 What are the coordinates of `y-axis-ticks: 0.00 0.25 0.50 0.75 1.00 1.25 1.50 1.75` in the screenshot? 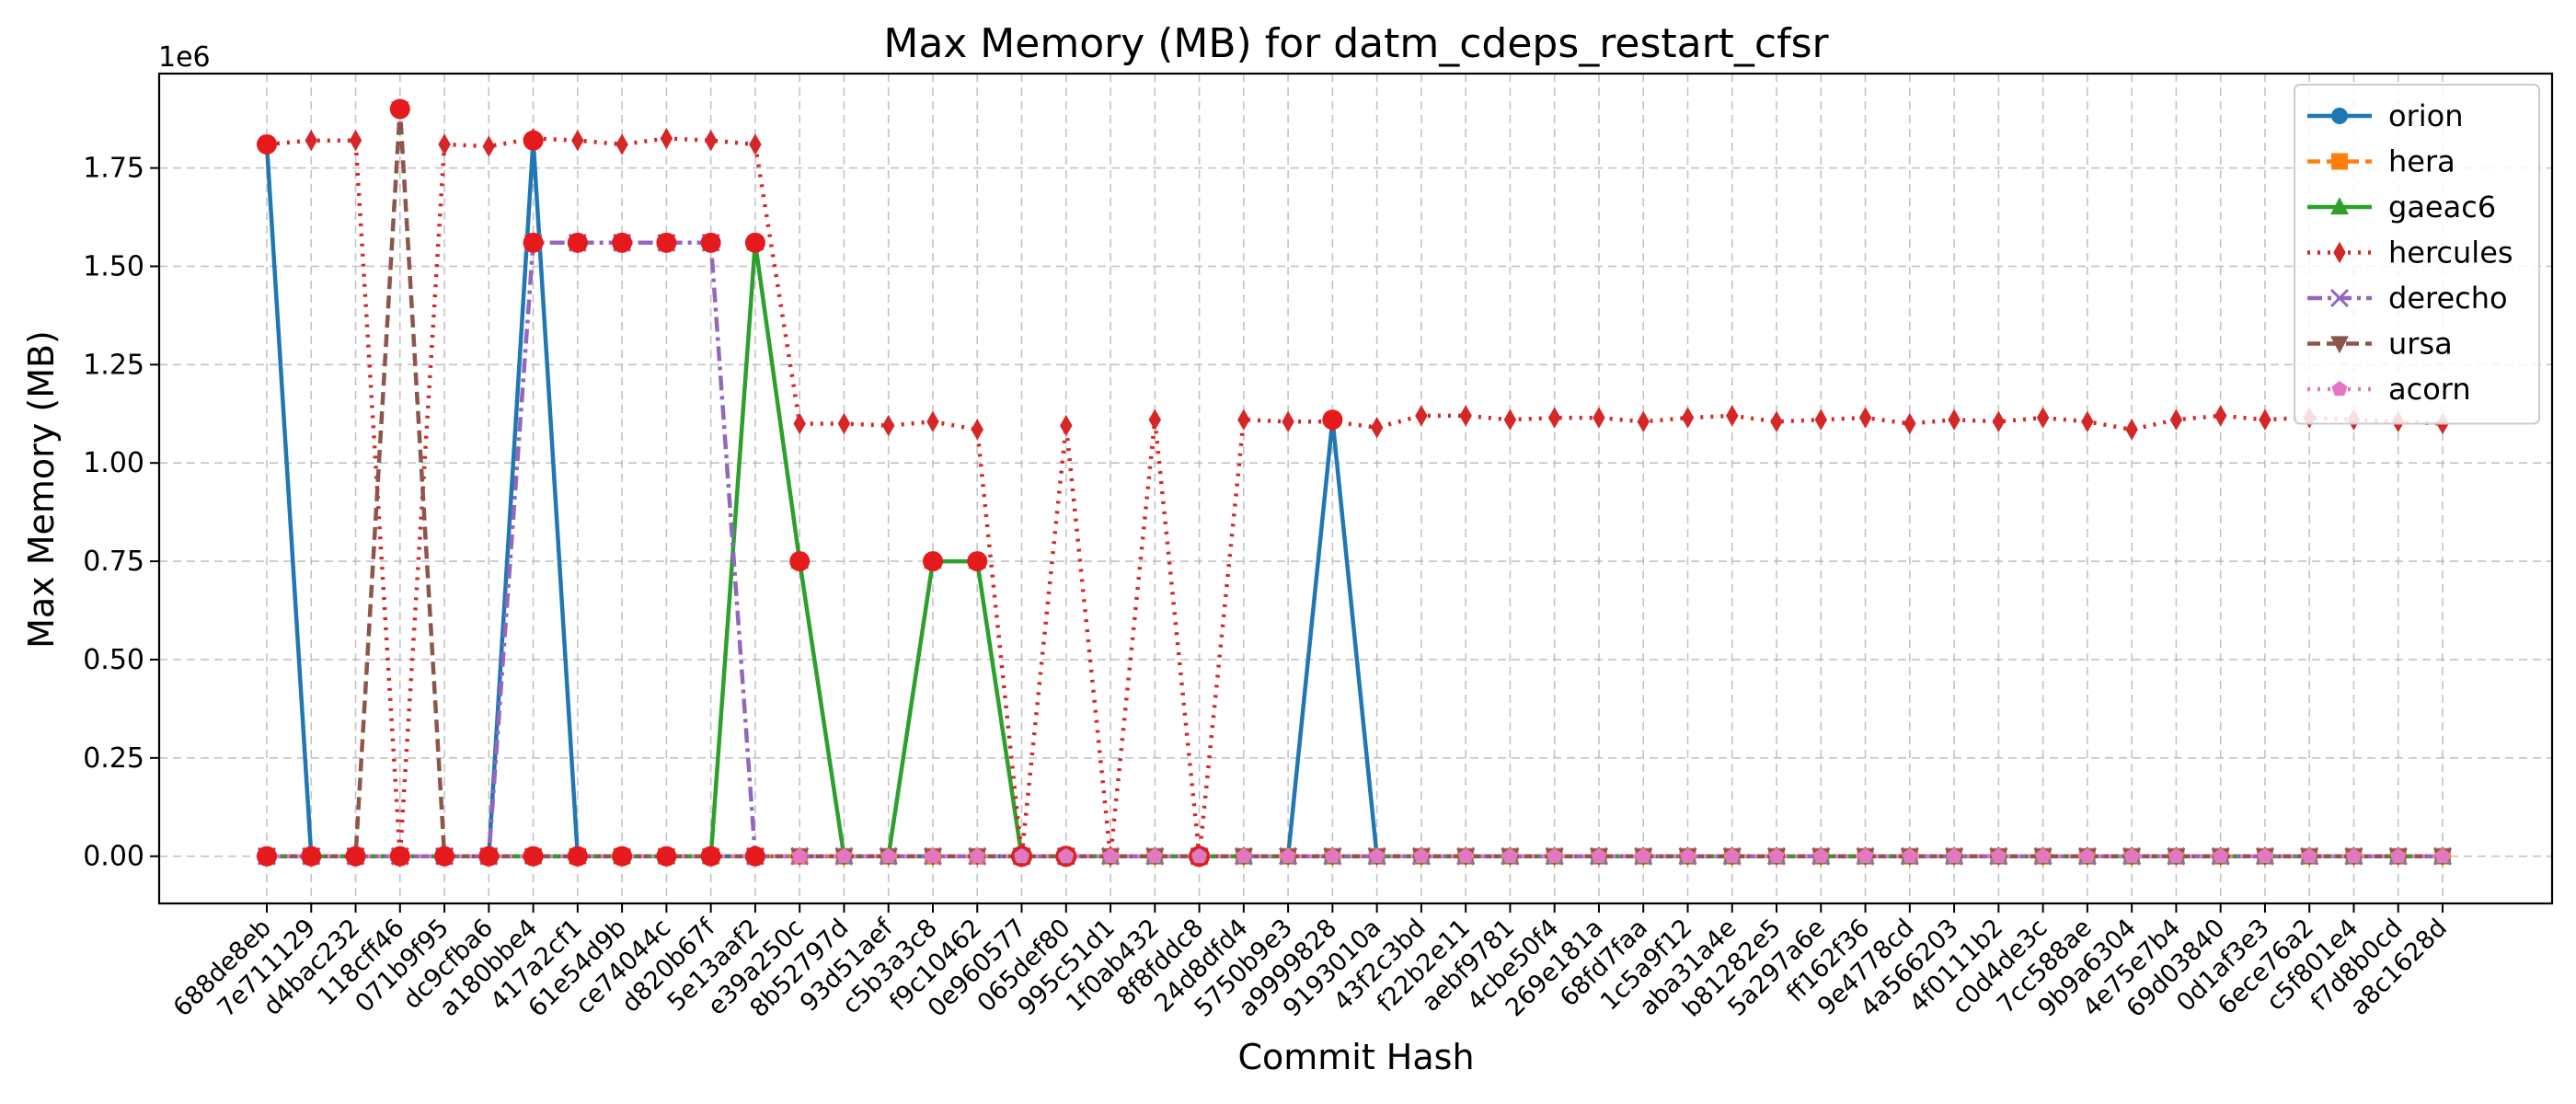 It's located at (121, 513).